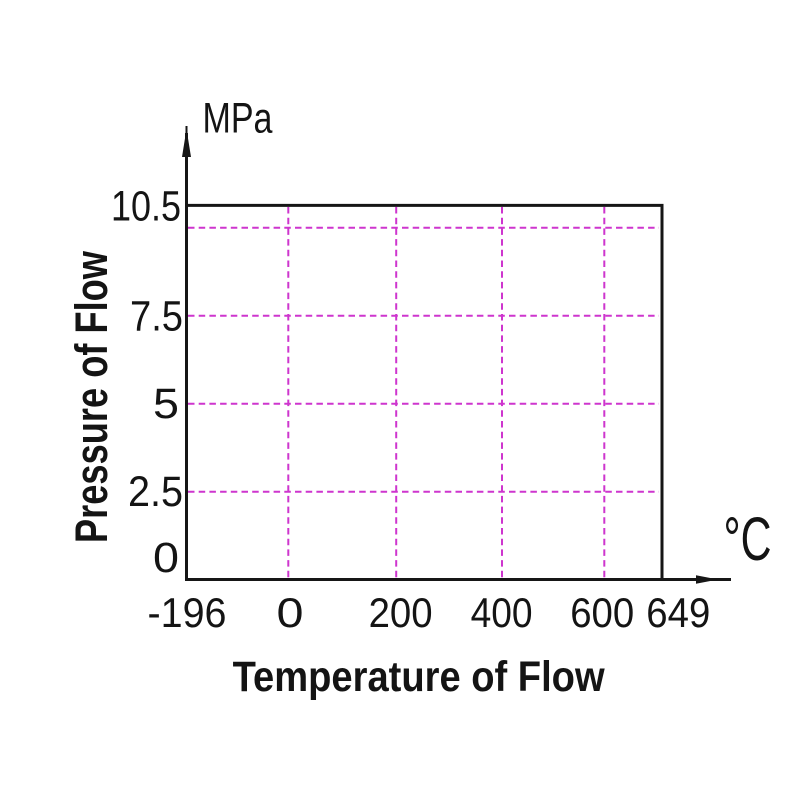 The width and height of the screenshot is (800, 800). I want to click on svg-text: 7.5, so click(156, 317).